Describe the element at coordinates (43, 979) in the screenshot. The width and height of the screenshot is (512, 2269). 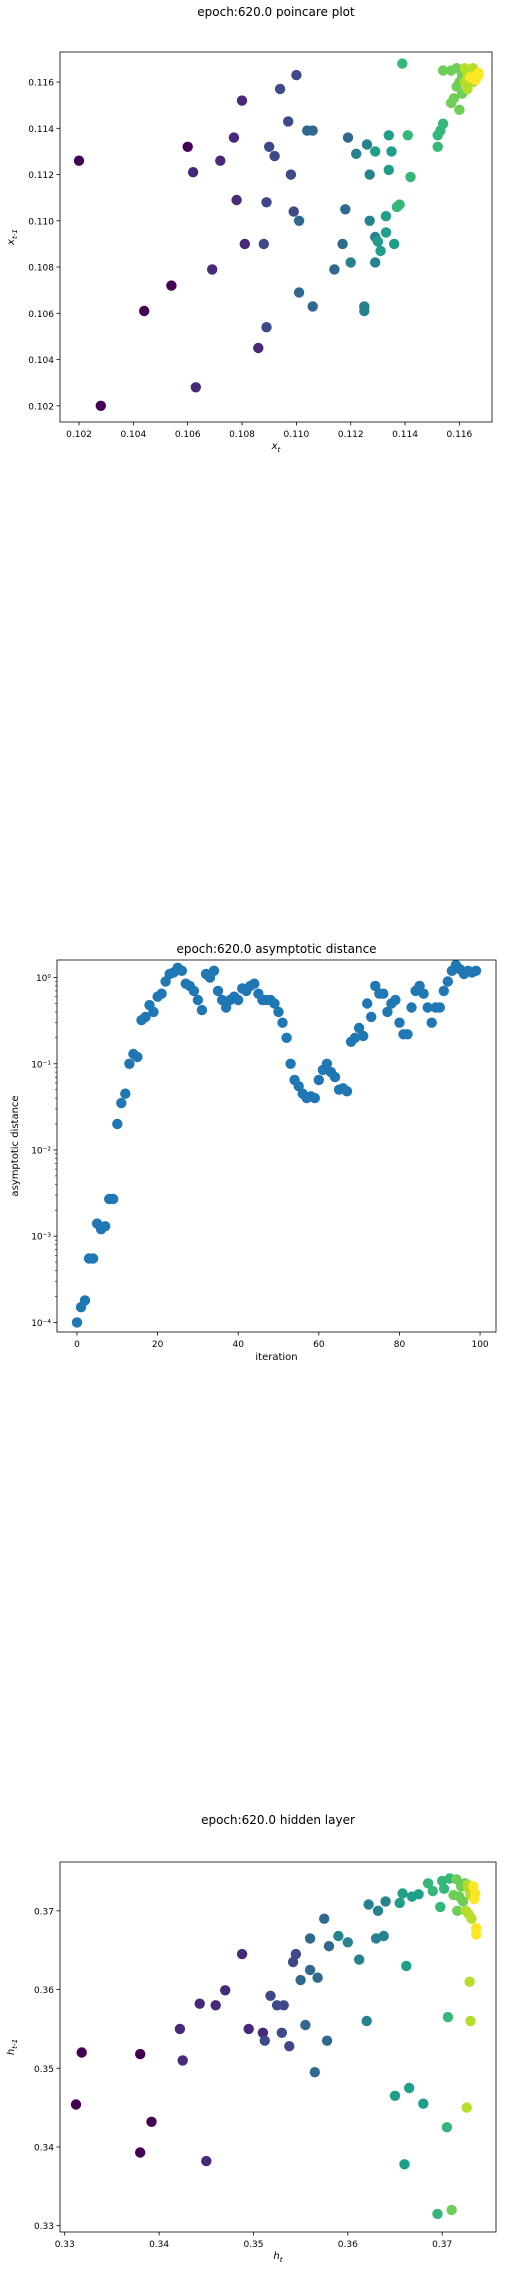
I see `y-tick-label: 10⁰` at that location.